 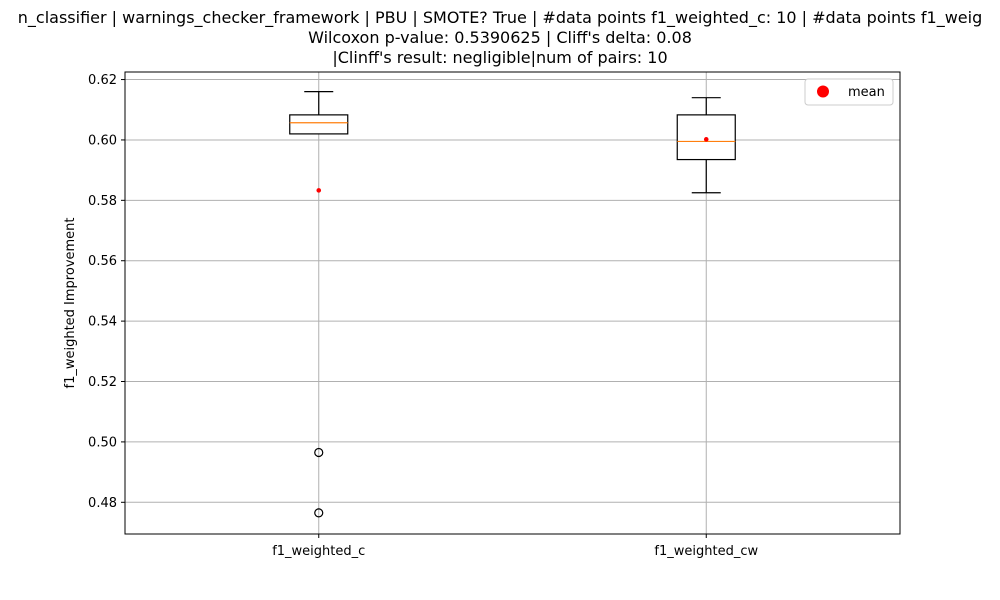 I want to click on legend-mean-marker, so click(x=823, y=91).